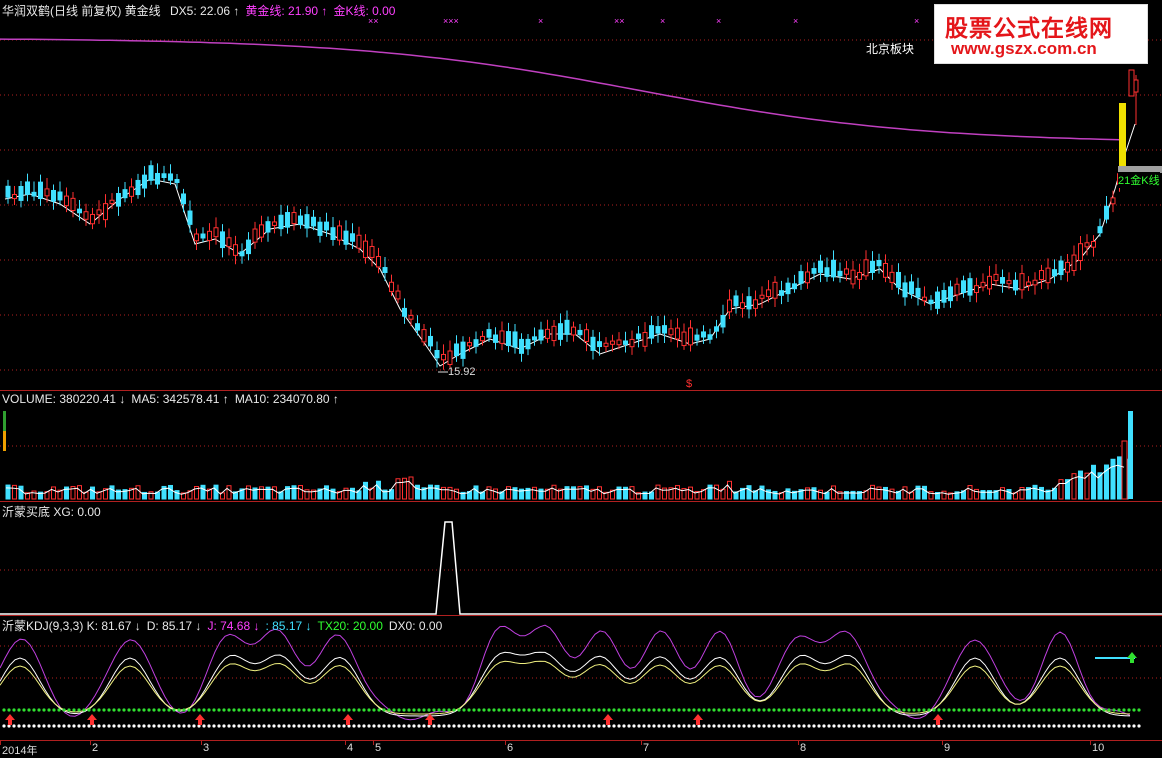  Describe the element at coordinates (451, 21) in the screenshot. I see `signal-marker: ×××` at that location.